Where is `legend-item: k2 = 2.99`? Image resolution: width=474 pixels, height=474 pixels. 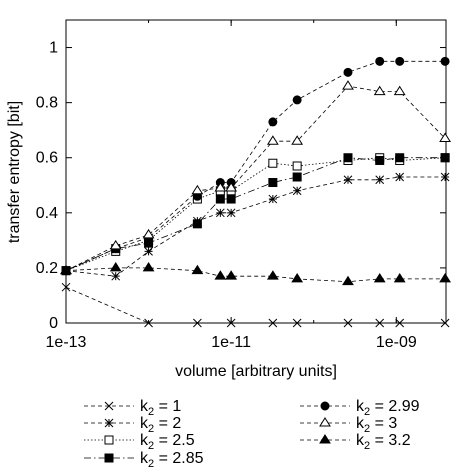 legend-item: k2 = 2.99 is located at coordinates (360, 408).